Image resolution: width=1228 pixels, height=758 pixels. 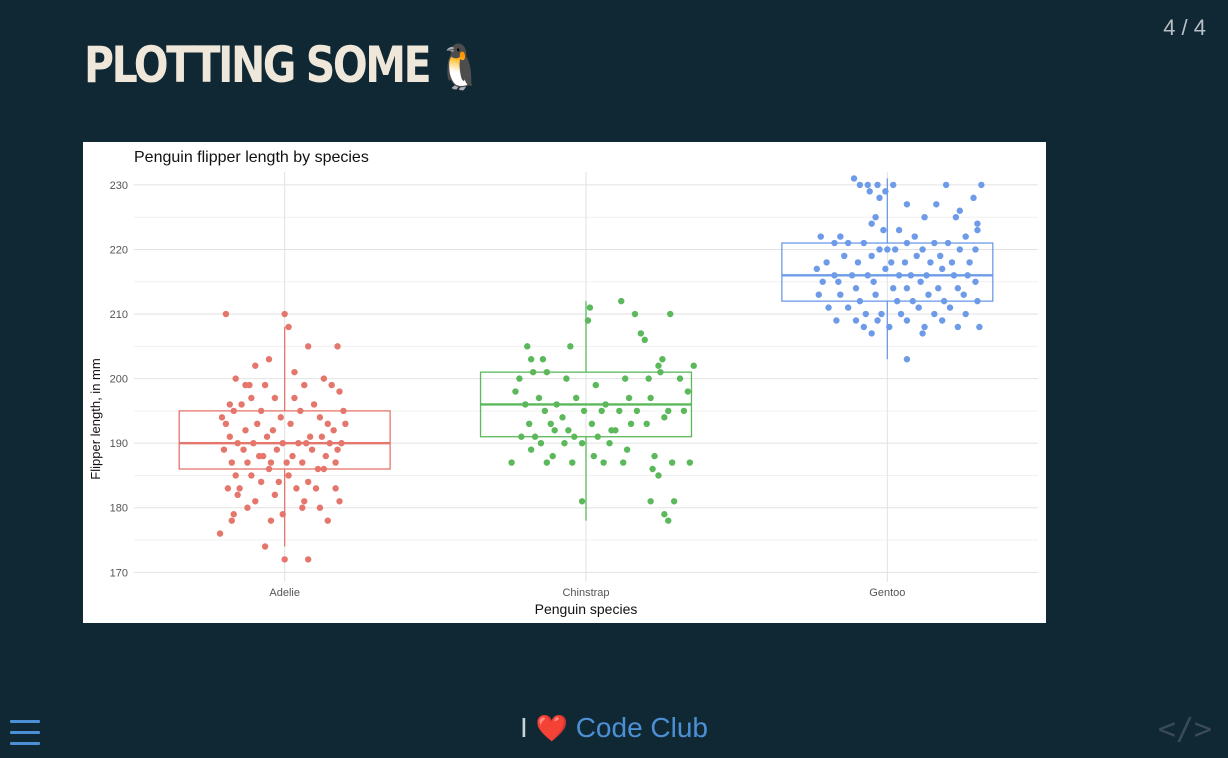 I want to click on slide-title: PLOTTING SOME 🐧, so click(x=283, y=66).